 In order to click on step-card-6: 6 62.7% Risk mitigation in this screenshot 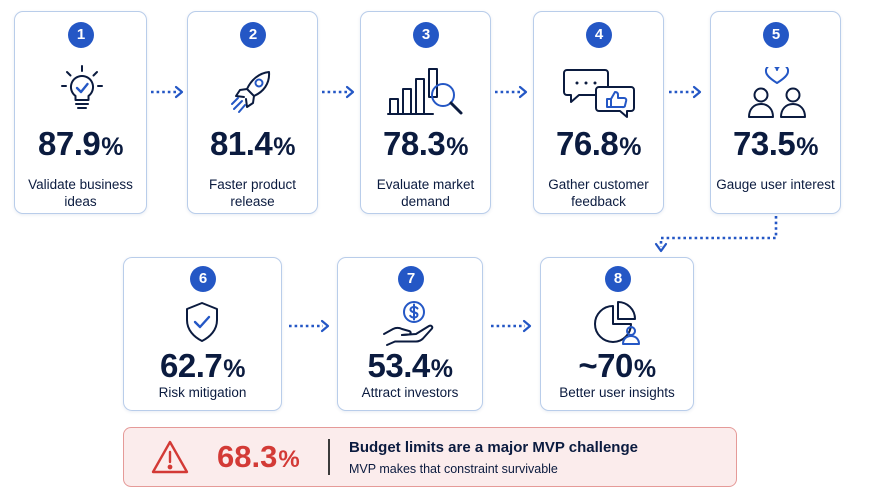, I will do `click(202, 334)`.